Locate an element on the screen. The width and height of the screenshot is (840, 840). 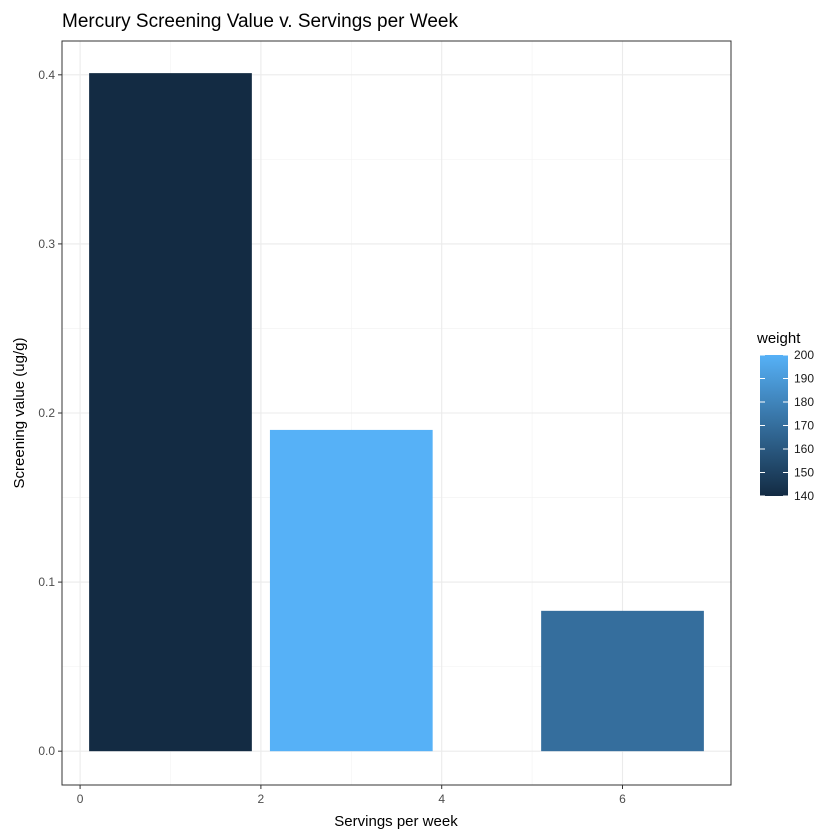
y-axis: 0.0 0.1 0.2 0.3 0.4 is located at coordinates (50, 413).